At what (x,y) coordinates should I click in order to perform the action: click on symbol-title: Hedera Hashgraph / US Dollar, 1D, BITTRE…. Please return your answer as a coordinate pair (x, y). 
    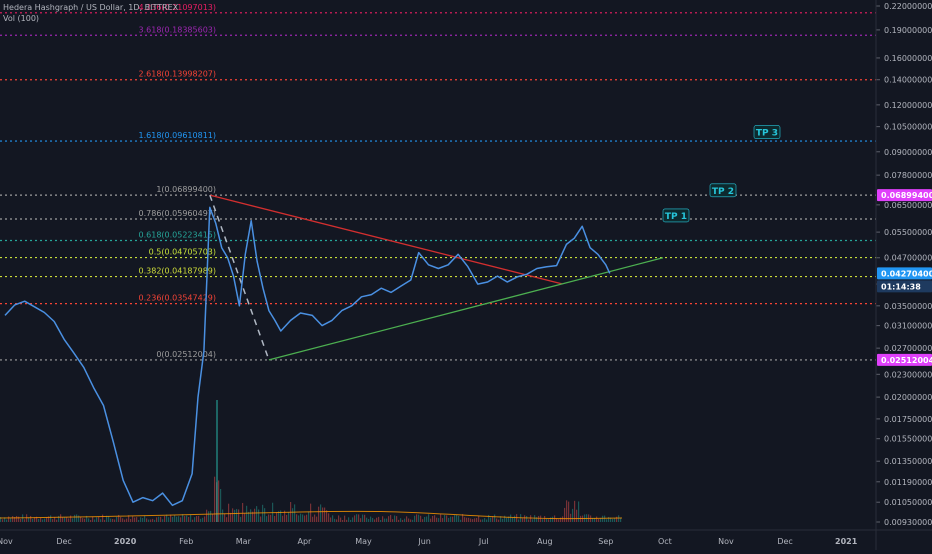
    Looking at the image, I should click on (91, 7).